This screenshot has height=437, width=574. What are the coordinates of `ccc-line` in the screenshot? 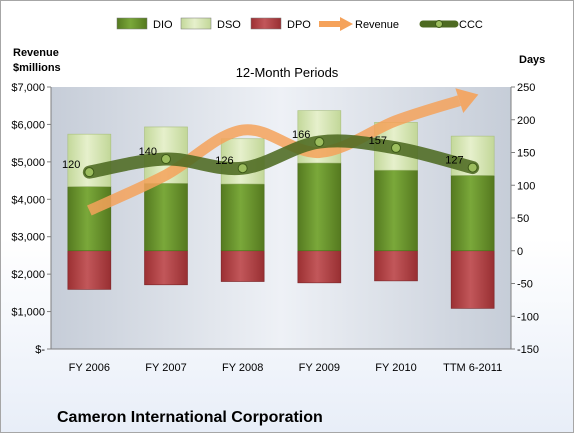 It's located at (281, 156).